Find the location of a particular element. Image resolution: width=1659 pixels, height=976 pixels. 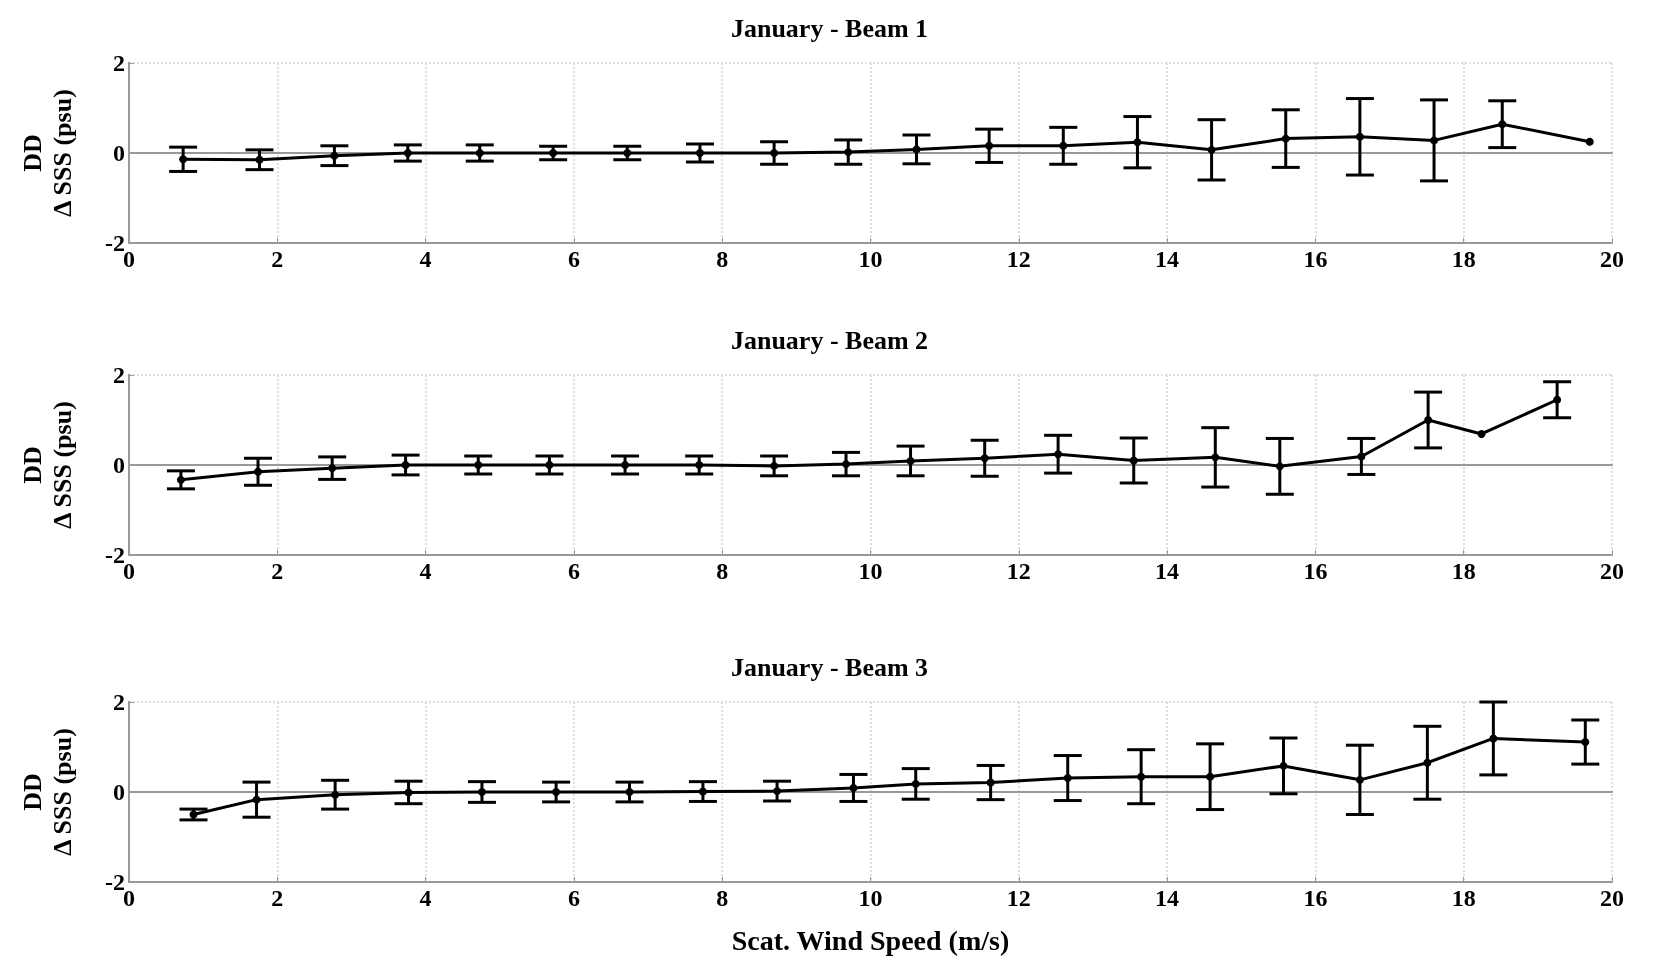

chart-title: January - Beam 2 is located at coordinates (829, 340).